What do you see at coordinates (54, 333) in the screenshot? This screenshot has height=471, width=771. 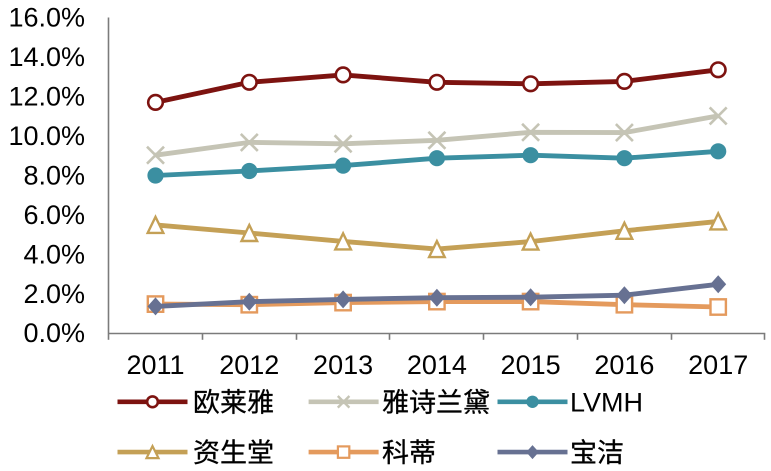 I see `svg-text: 0.0%` at bounding box center [54, 333].